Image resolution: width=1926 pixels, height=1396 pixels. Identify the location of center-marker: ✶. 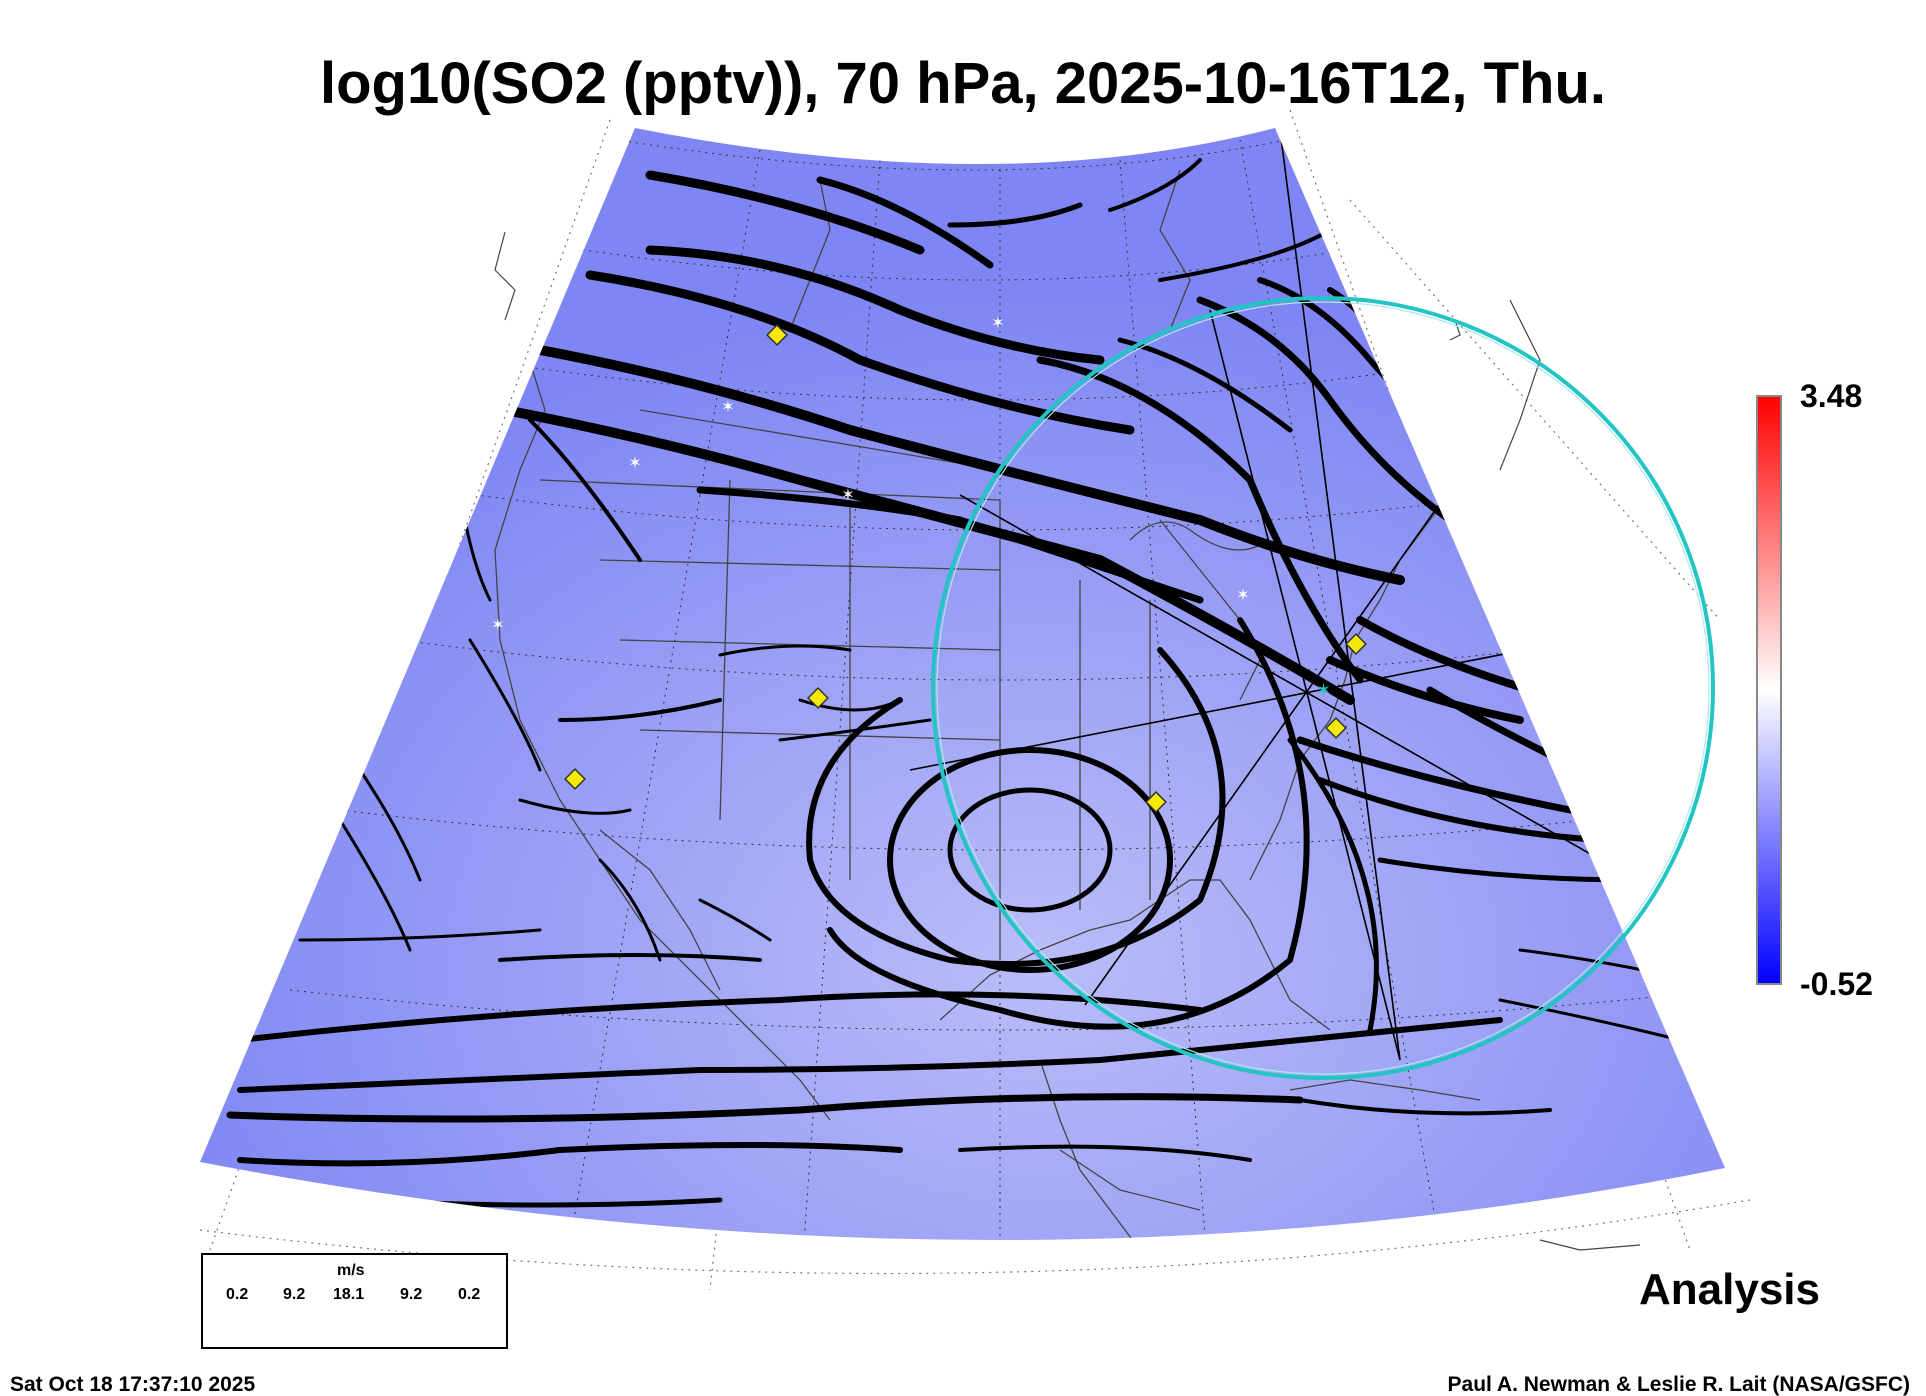
(1323, 690).